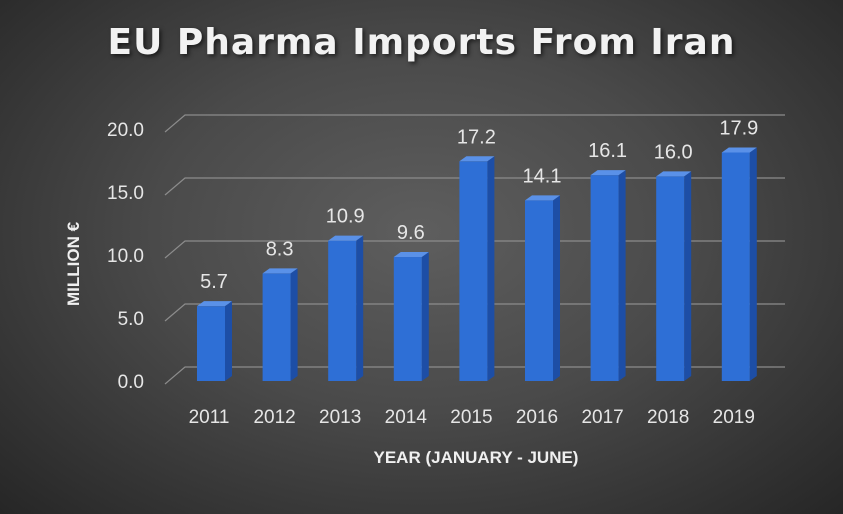  What do you see at coordinates (131, 382) in the screenshot?
I see `y-tick-label: 0.0` at bounding box center [131, 382].